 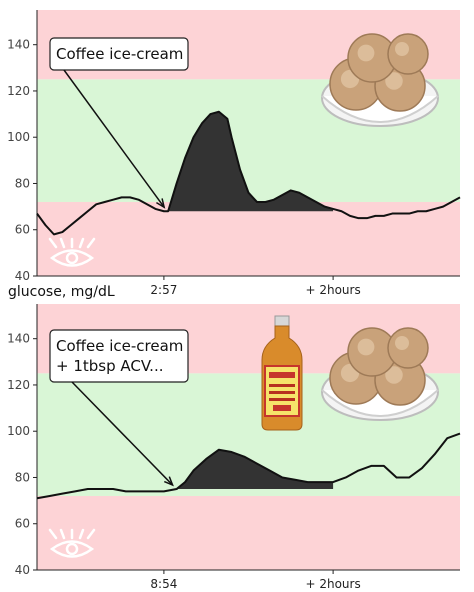 I want to click on y-axis-label: glucose, mg/dL, so click(x=61, y=292).